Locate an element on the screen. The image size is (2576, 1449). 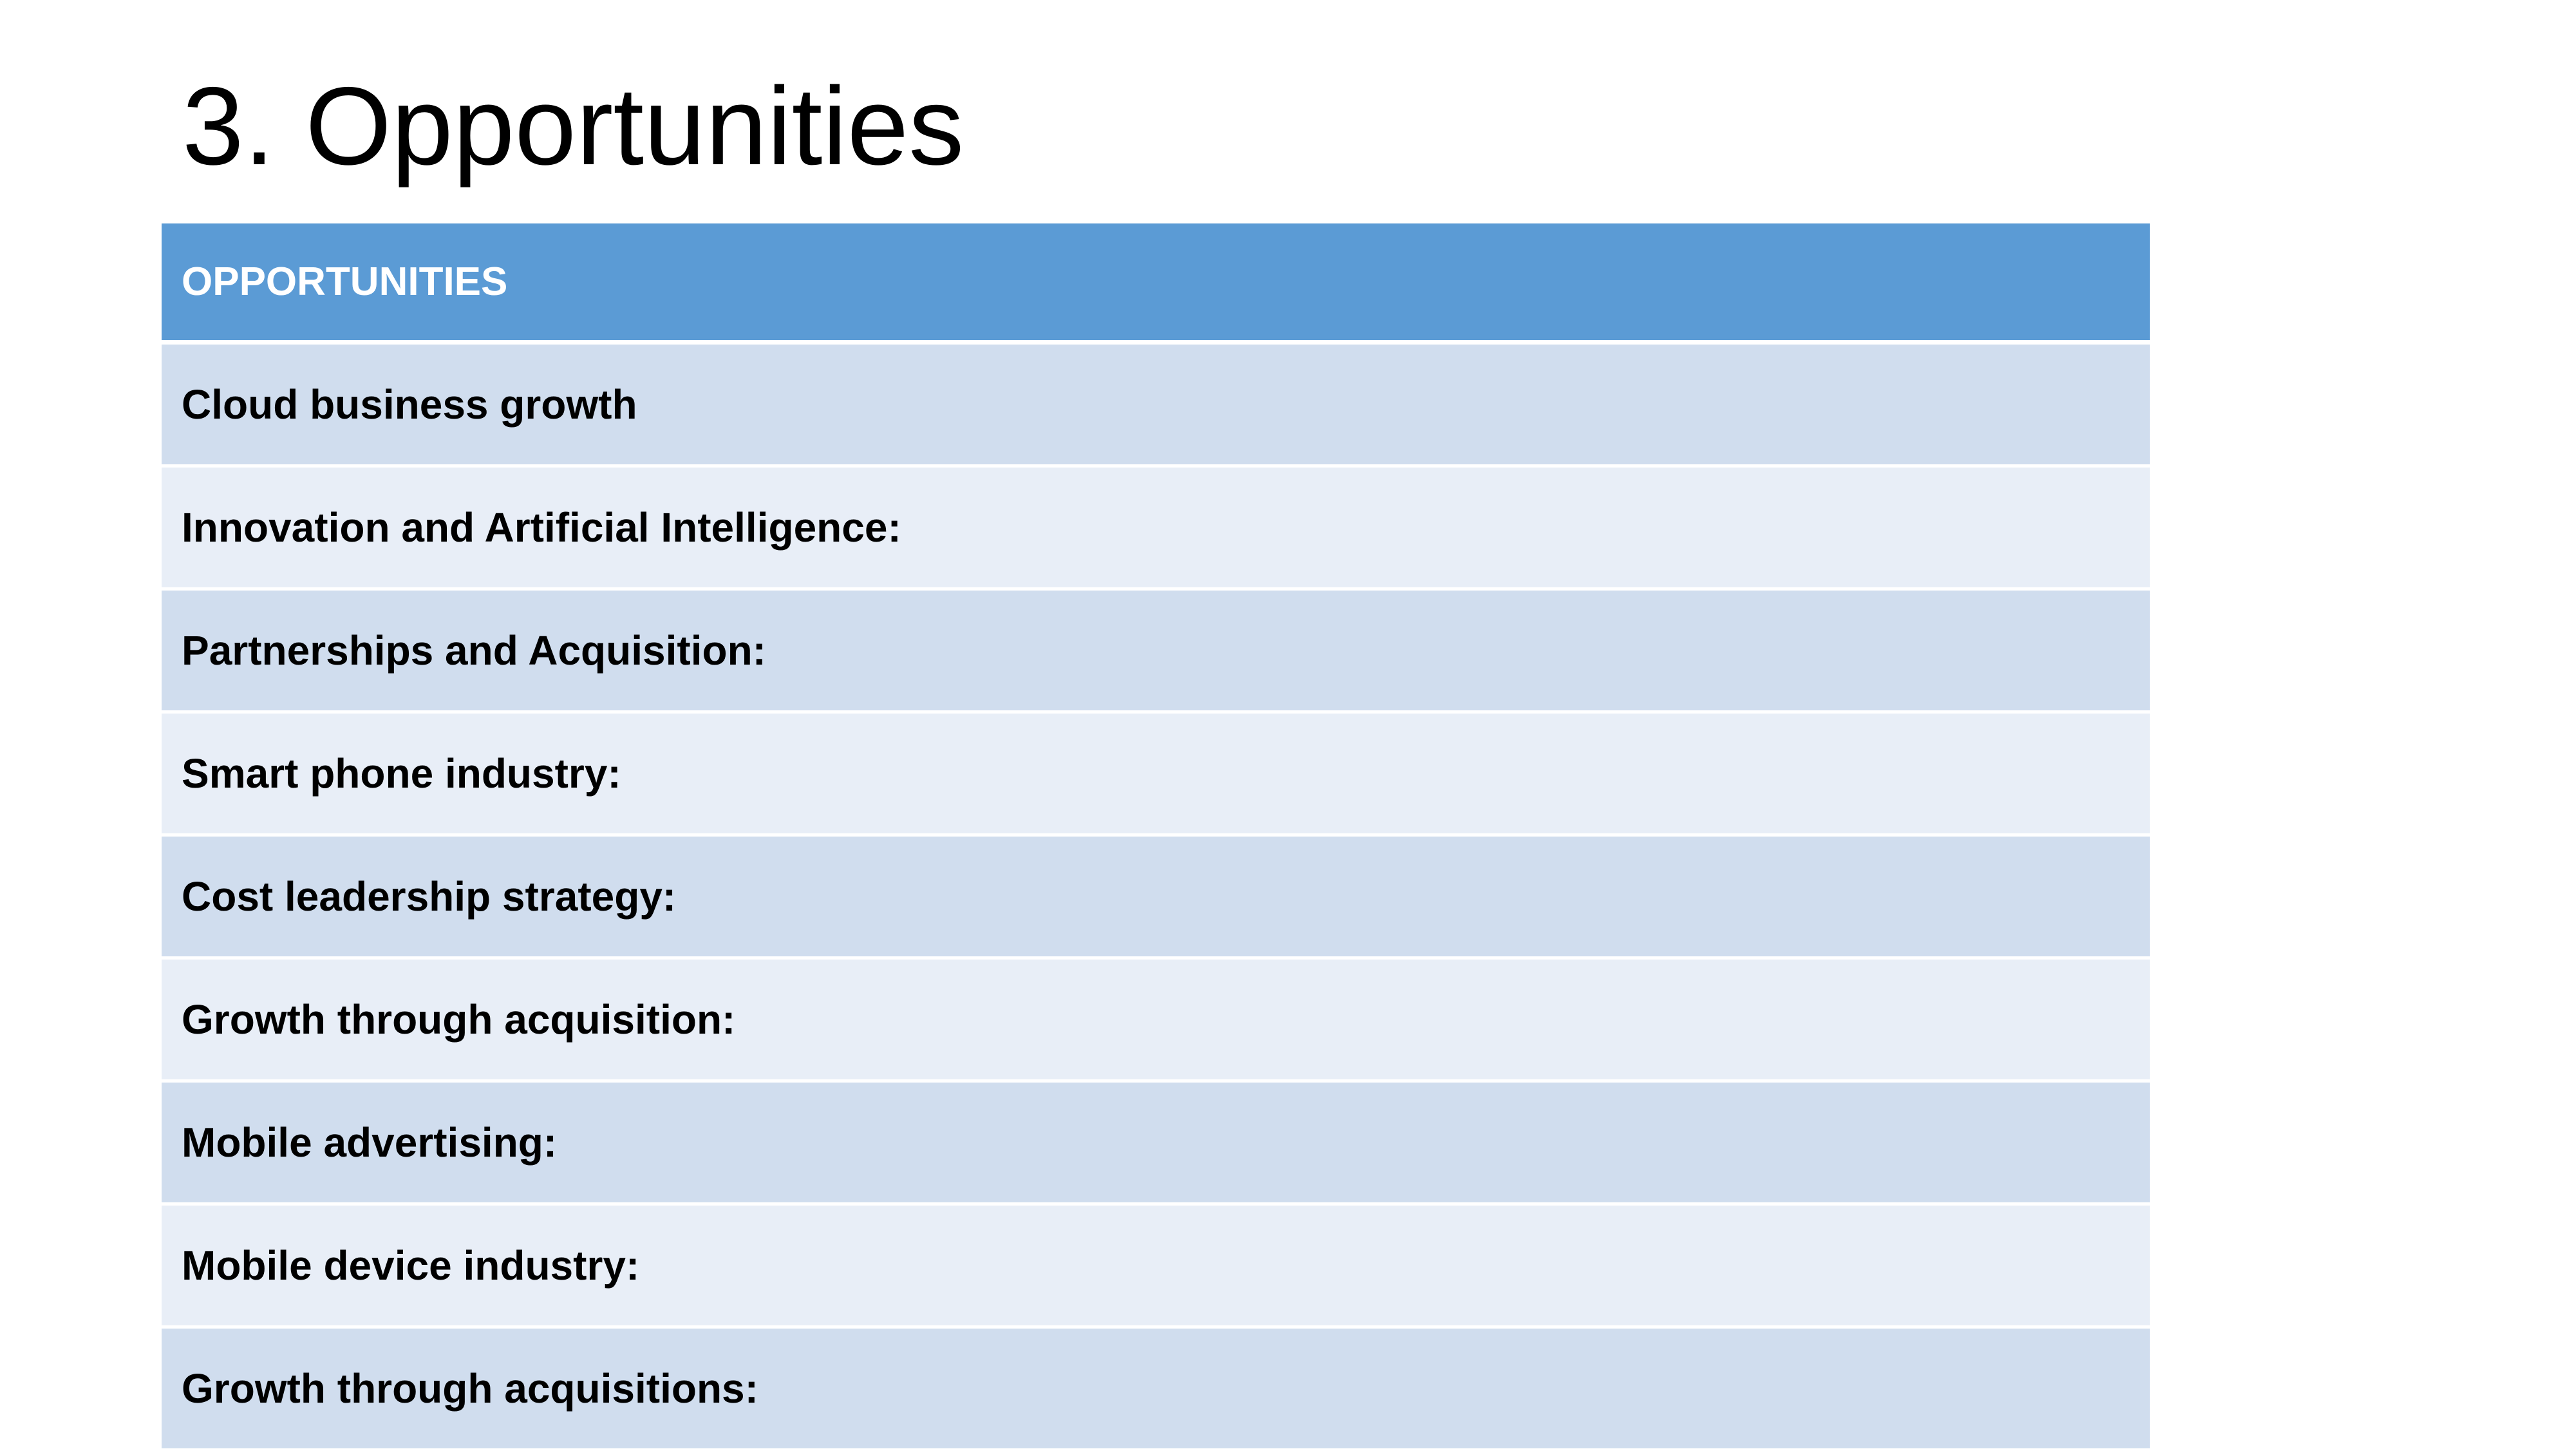
table-row: Smart phone industry: is located at coordinates (1156, 774).